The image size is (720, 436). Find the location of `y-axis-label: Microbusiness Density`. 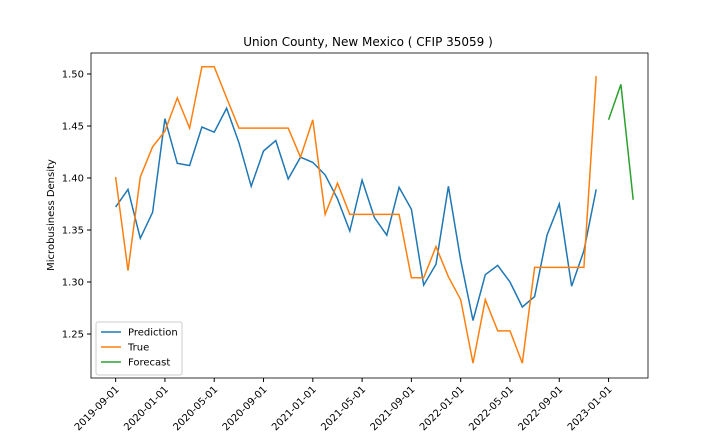

y-axis-label: Microbusiness Density is located at coordinates (51, 215).